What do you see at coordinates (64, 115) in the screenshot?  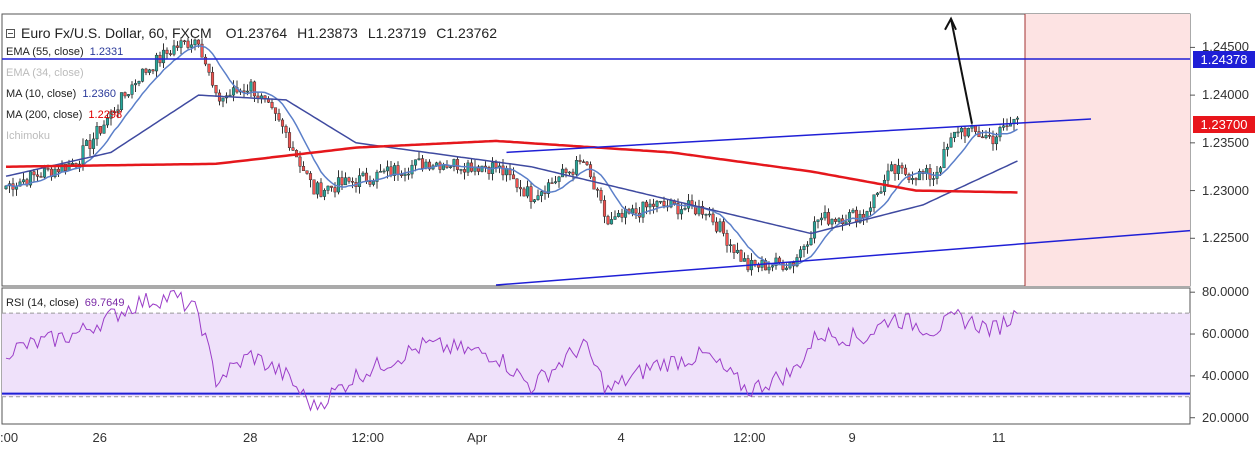 I see `indicator-legend: MA (200, close) 1.2298` at bounding box center [64, 115].